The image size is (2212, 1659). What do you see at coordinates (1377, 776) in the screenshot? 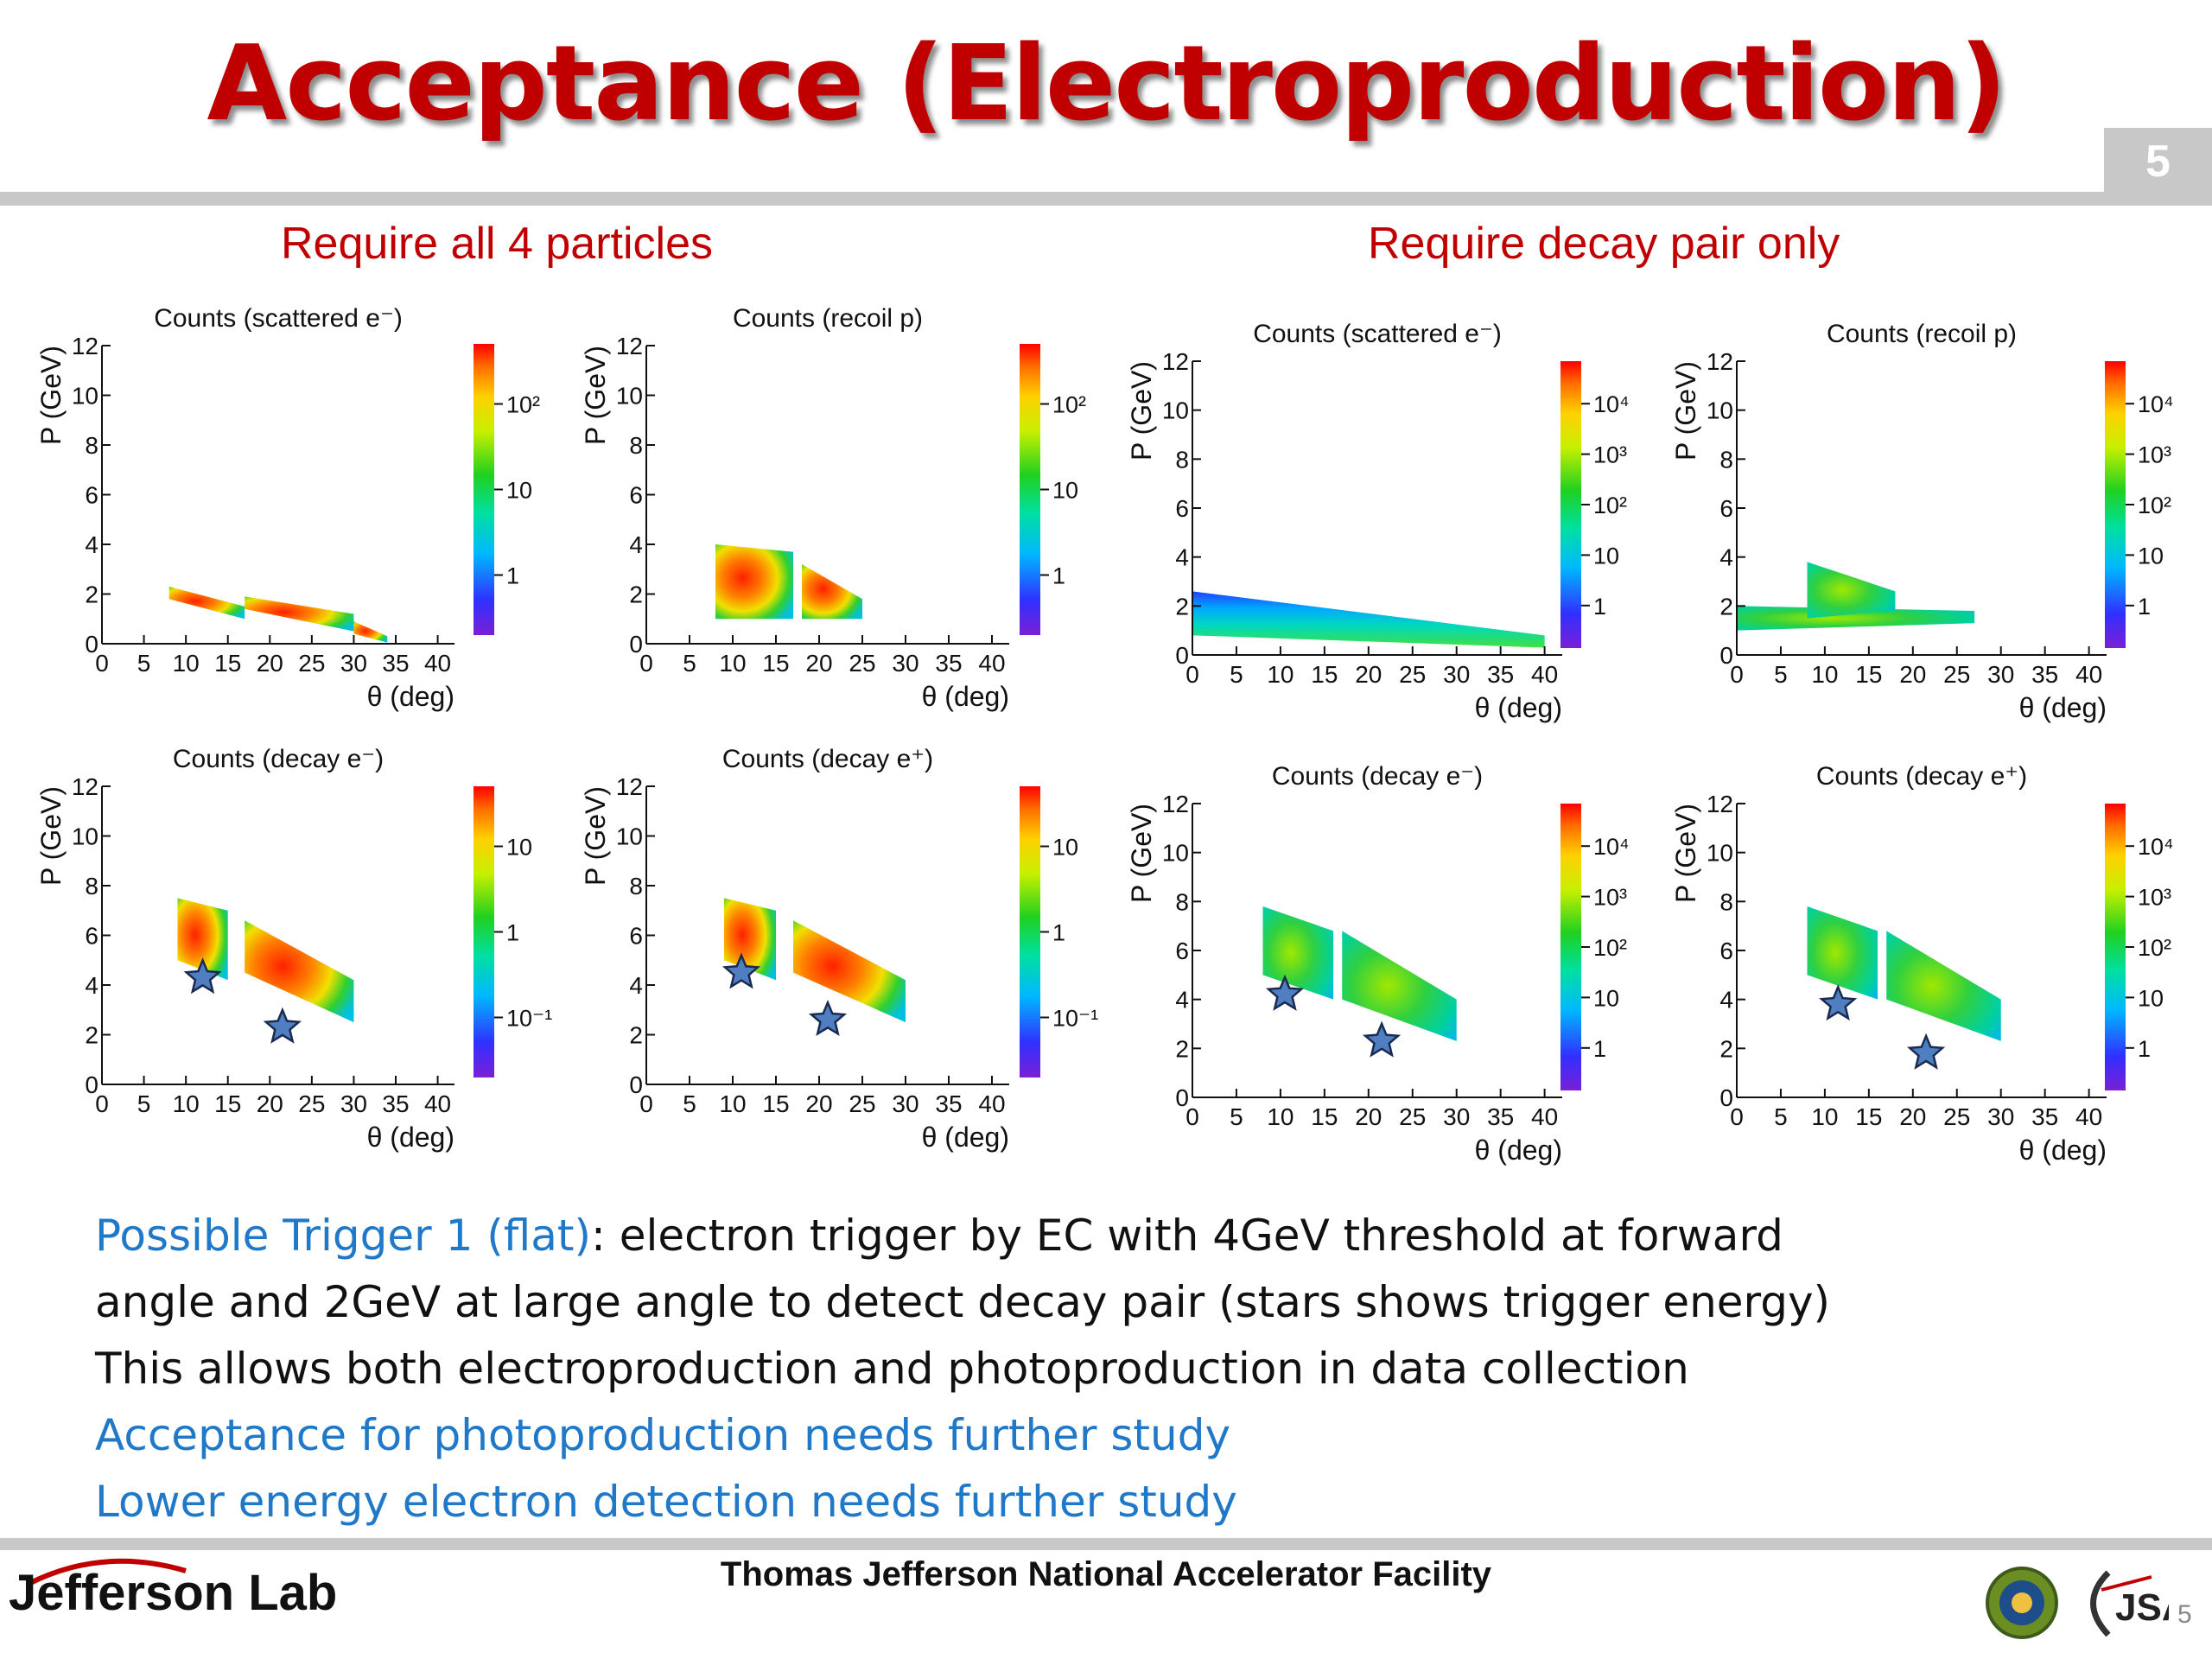
I see `panel-title: Counts (decay e⁻)` at bounding box center [1377, 776].